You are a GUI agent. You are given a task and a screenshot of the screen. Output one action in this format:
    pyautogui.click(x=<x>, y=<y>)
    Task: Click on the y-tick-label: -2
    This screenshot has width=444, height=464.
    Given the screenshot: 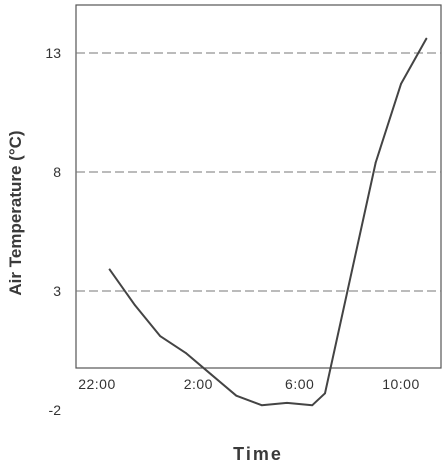 What is the action you would take?
    pyautogui.click(x=55, y=410)
    